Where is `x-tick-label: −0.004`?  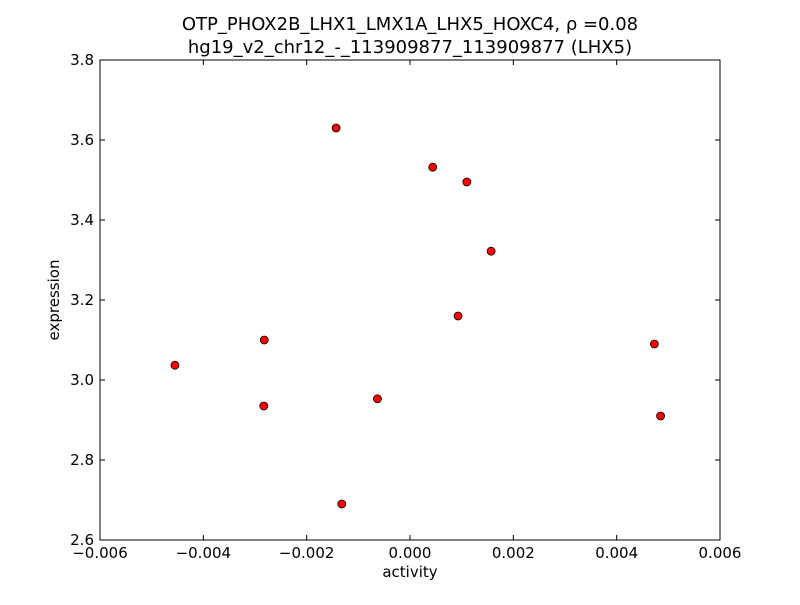 x-tick-label: −0.004 is located at coordinates (204, 553).